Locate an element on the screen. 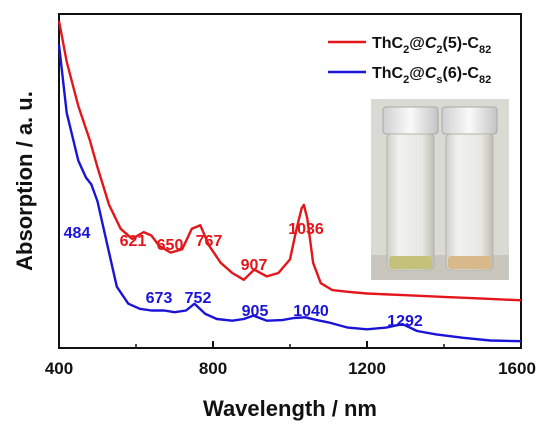 This screenshot has width=545, height=424. legend-label-thc2-c2-5-c82: ThC2@C2(5)-C82 is located at coordinates (431, 45).